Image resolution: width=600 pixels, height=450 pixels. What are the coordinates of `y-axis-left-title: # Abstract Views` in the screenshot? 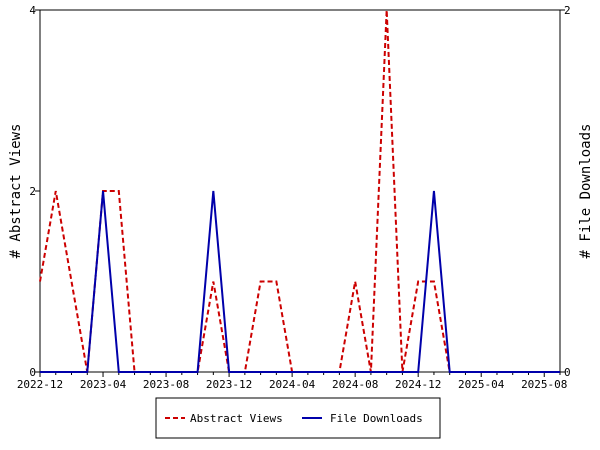 It's located at (16, 191).